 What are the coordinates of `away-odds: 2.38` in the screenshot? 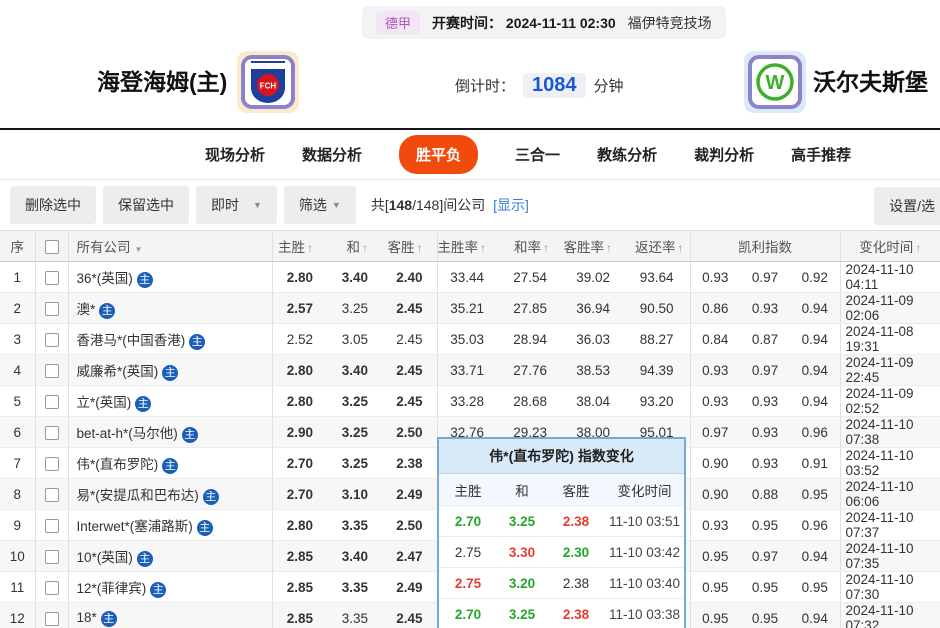 It's located at (409, 463).